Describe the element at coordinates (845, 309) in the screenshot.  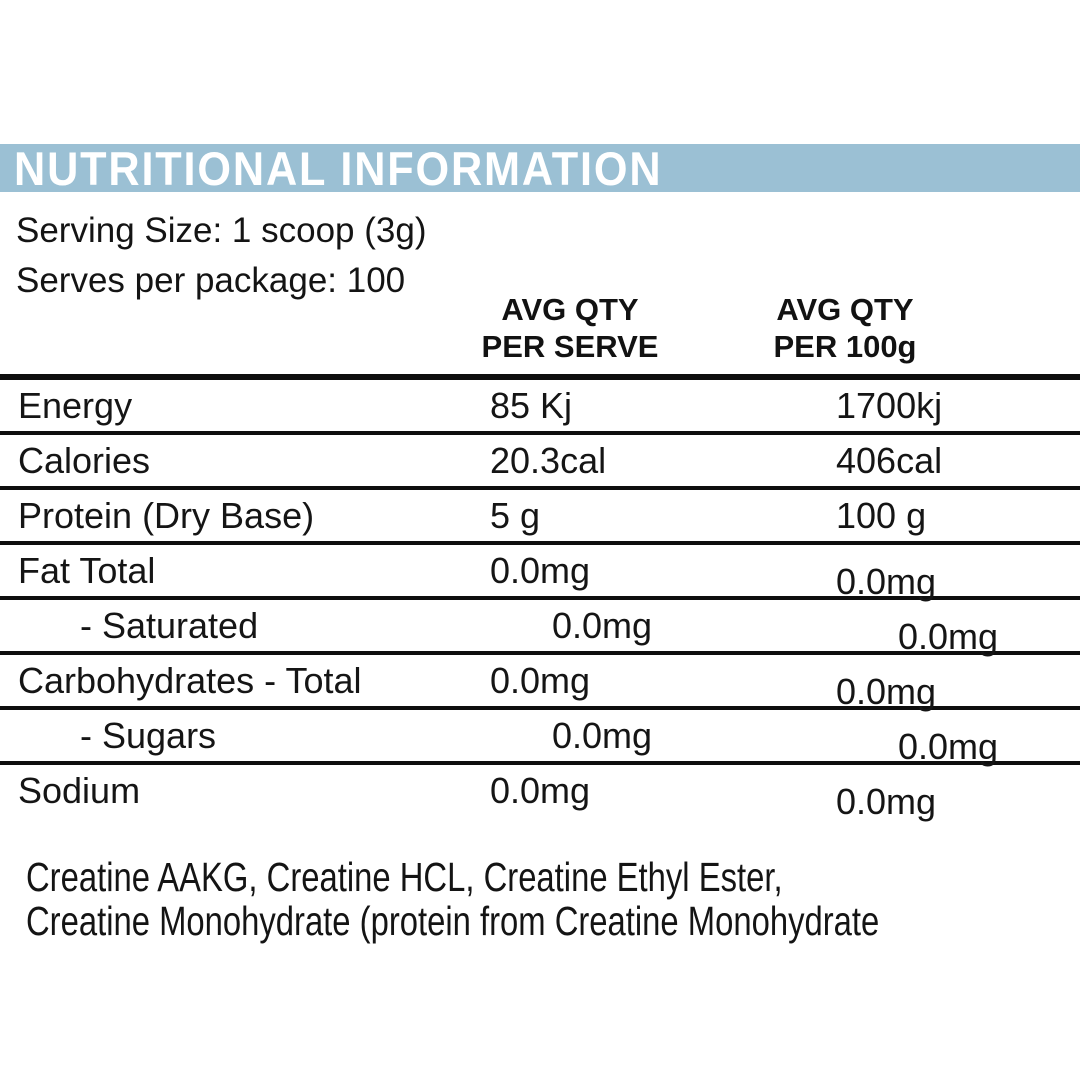
I see `column-header-per-100g-line1: AVG QTY` at that location.